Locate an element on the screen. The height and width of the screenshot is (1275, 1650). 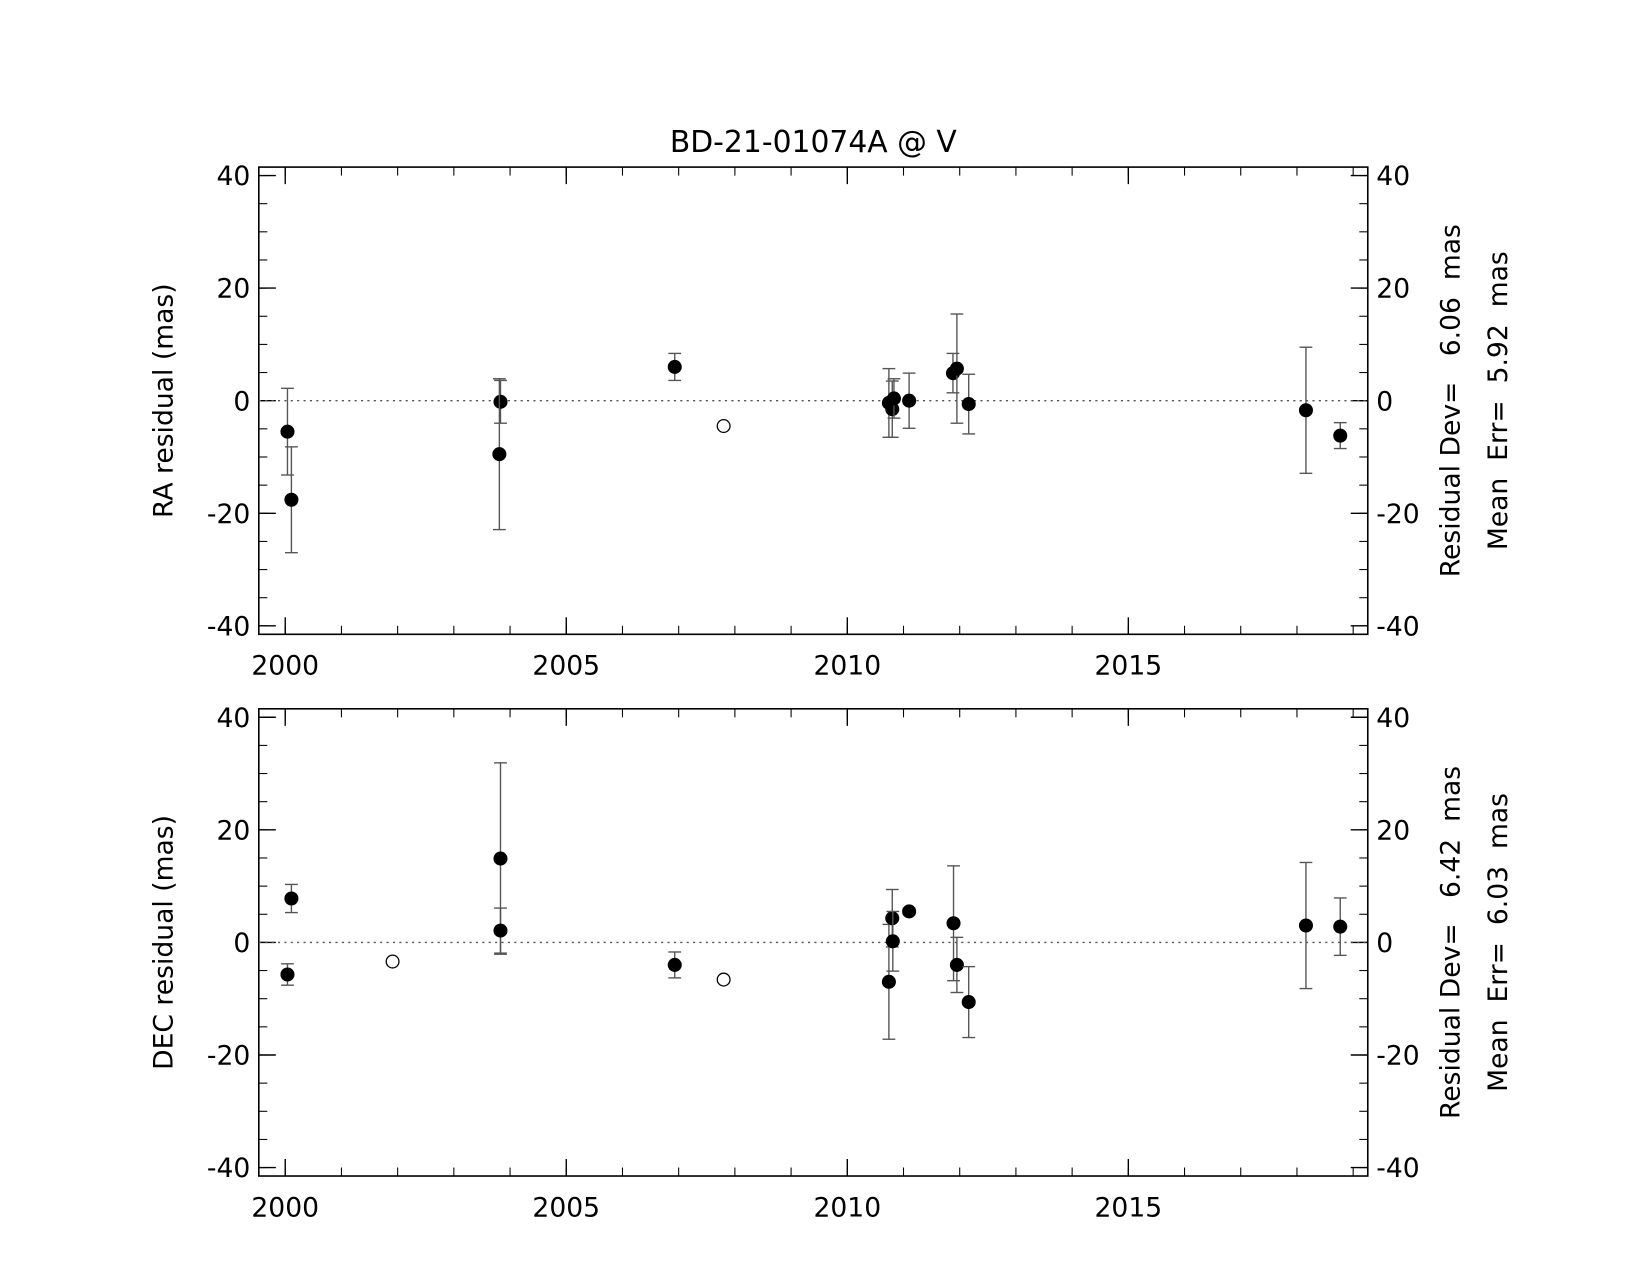
annotation: Mean Err= 5.92 mas is located at coordinates (1498, 400).